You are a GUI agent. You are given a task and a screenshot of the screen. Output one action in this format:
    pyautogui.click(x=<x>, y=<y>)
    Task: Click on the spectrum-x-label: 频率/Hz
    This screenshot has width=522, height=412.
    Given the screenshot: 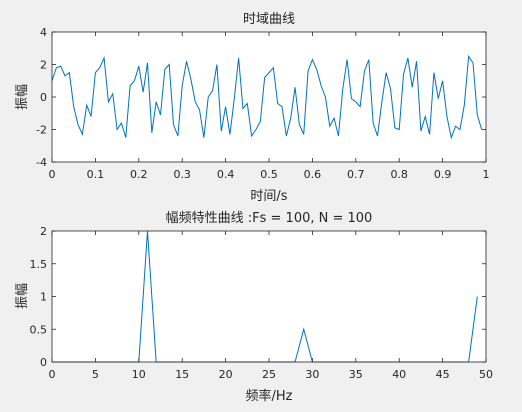 What is the action you would take?
    pyautogui.click(x=269, y=396)
    